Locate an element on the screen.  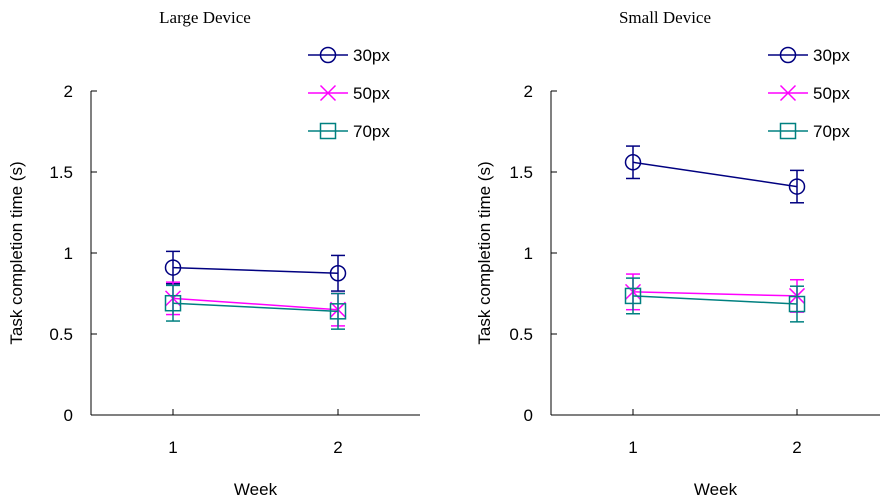
series-50px is located at coordinates (715, 293).